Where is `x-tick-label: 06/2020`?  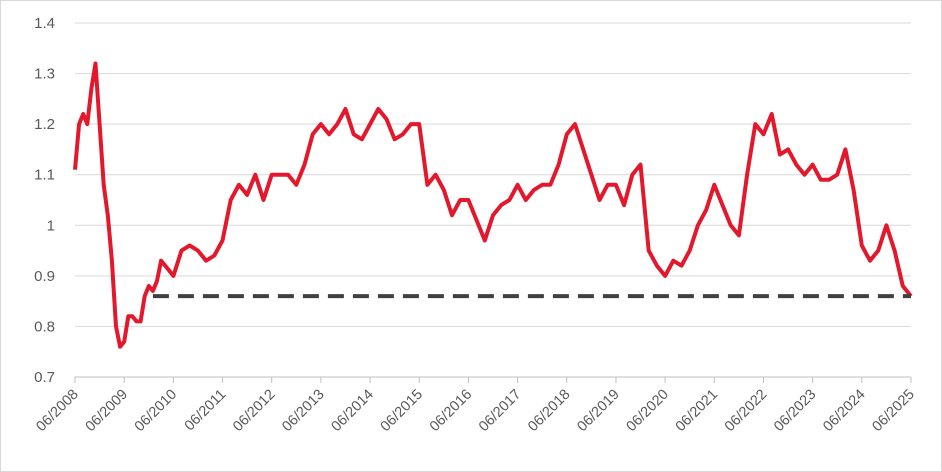
x-tick-label: 06/2020 is located at coordinates (648, 411).